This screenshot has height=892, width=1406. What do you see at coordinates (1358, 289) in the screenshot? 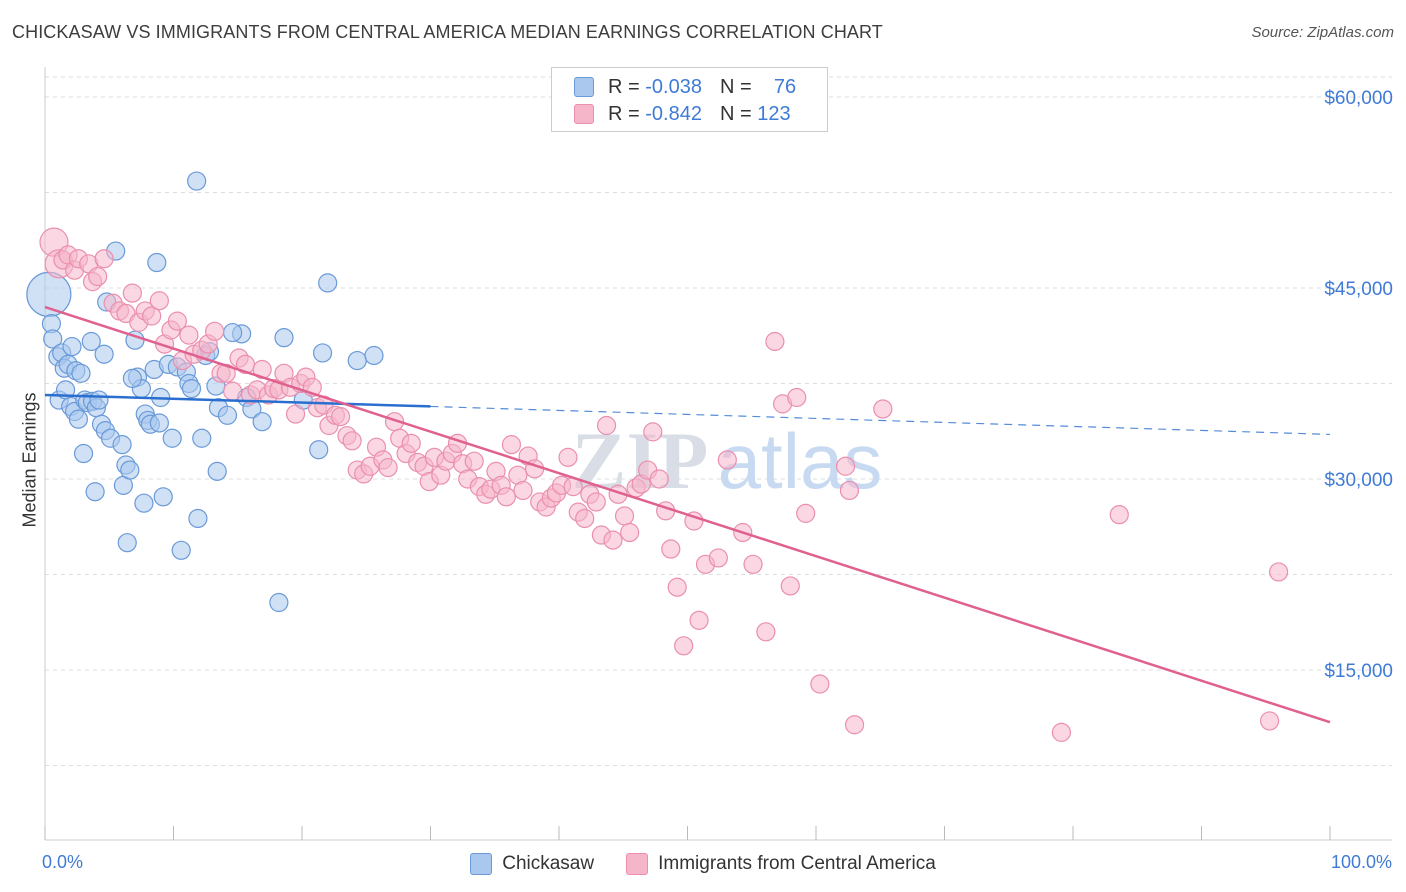
I see `y-tick-label: $45,000` at bounding box center [1358, 289].